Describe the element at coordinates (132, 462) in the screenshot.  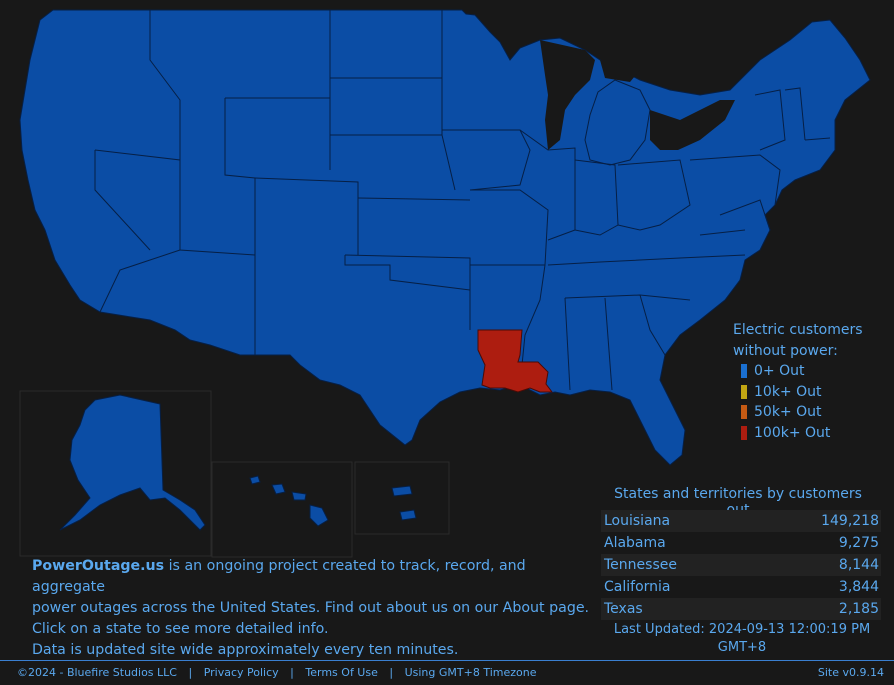
I see `alaska-state` at that location.